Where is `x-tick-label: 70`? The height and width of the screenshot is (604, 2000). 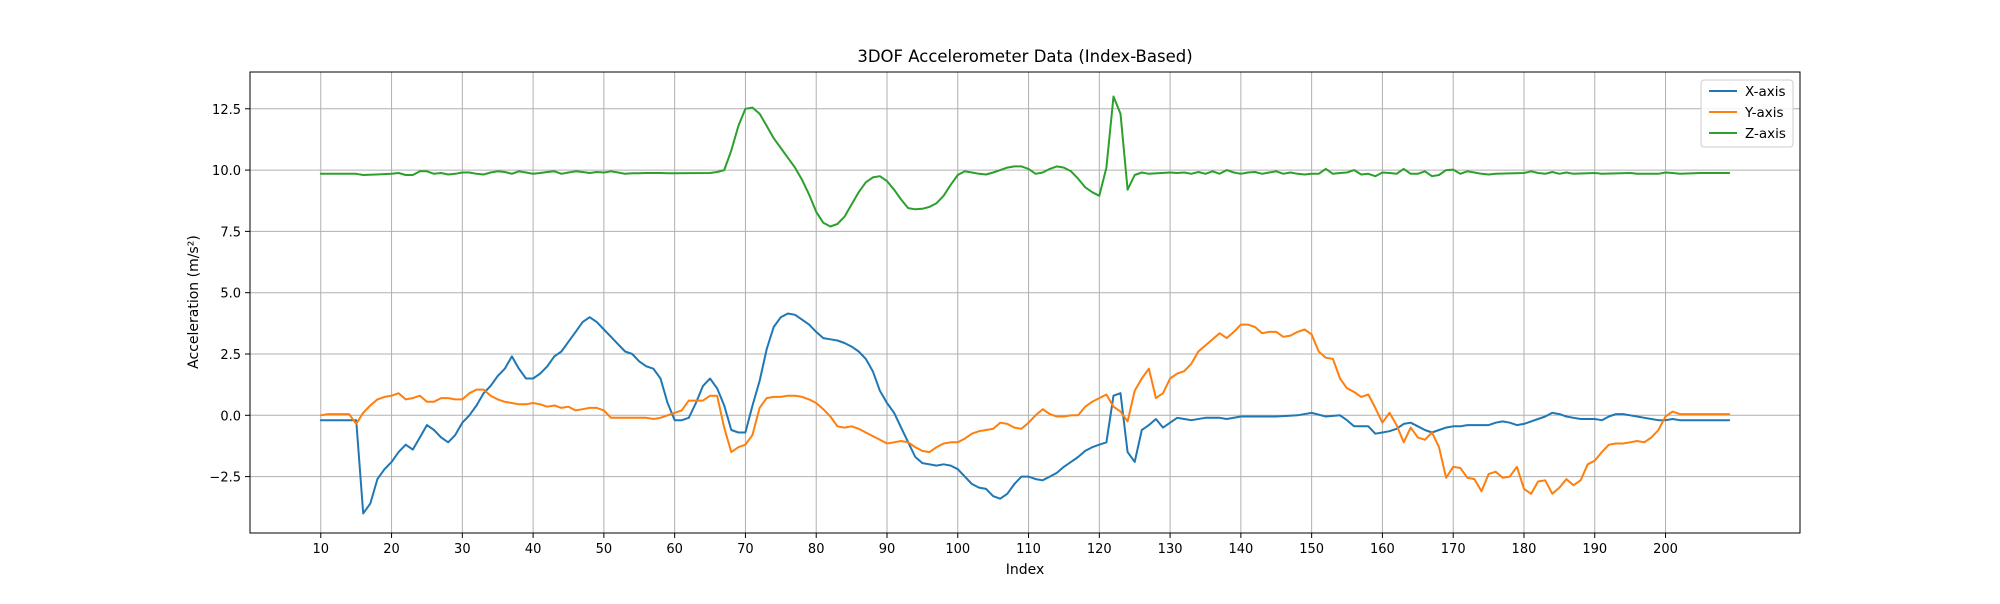
x-tick-label: 70 is located at coordinates (745, 549).